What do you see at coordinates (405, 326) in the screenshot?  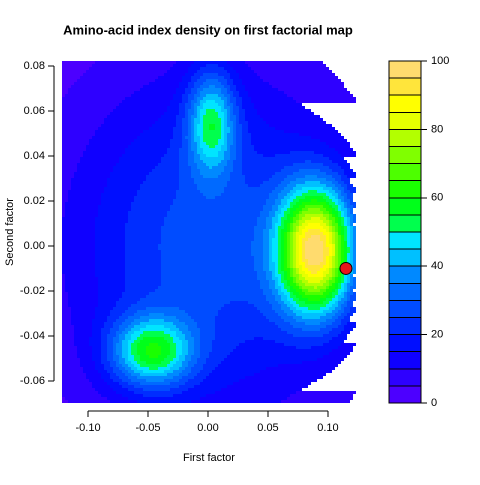 I see `colorbar-band` at bounding box center [405, 326].